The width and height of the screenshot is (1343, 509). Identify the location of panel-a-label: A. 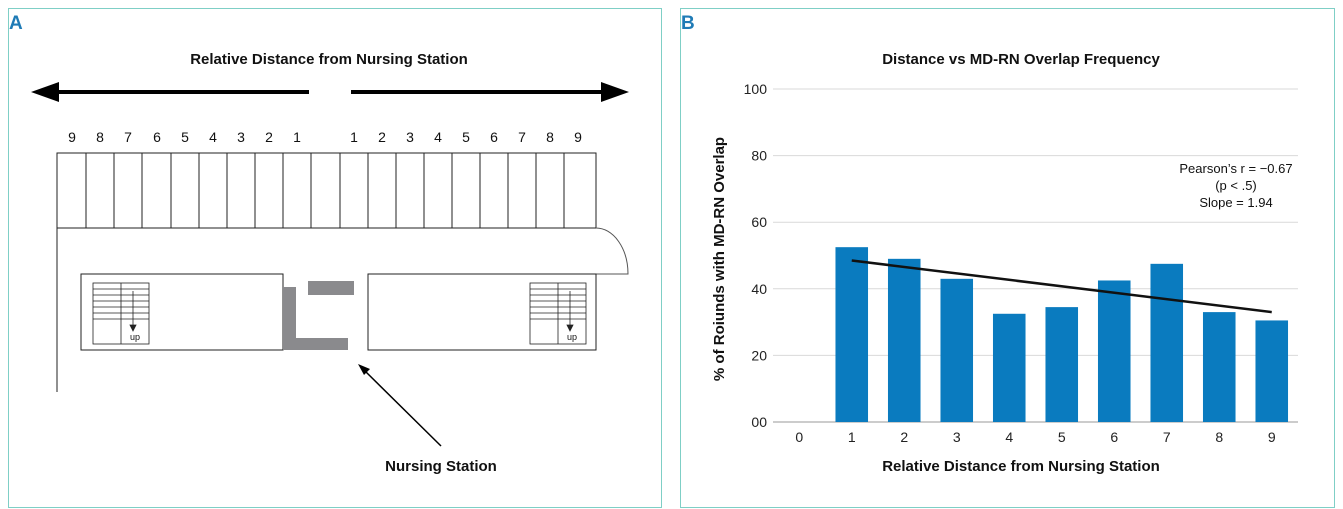
(16, 23).